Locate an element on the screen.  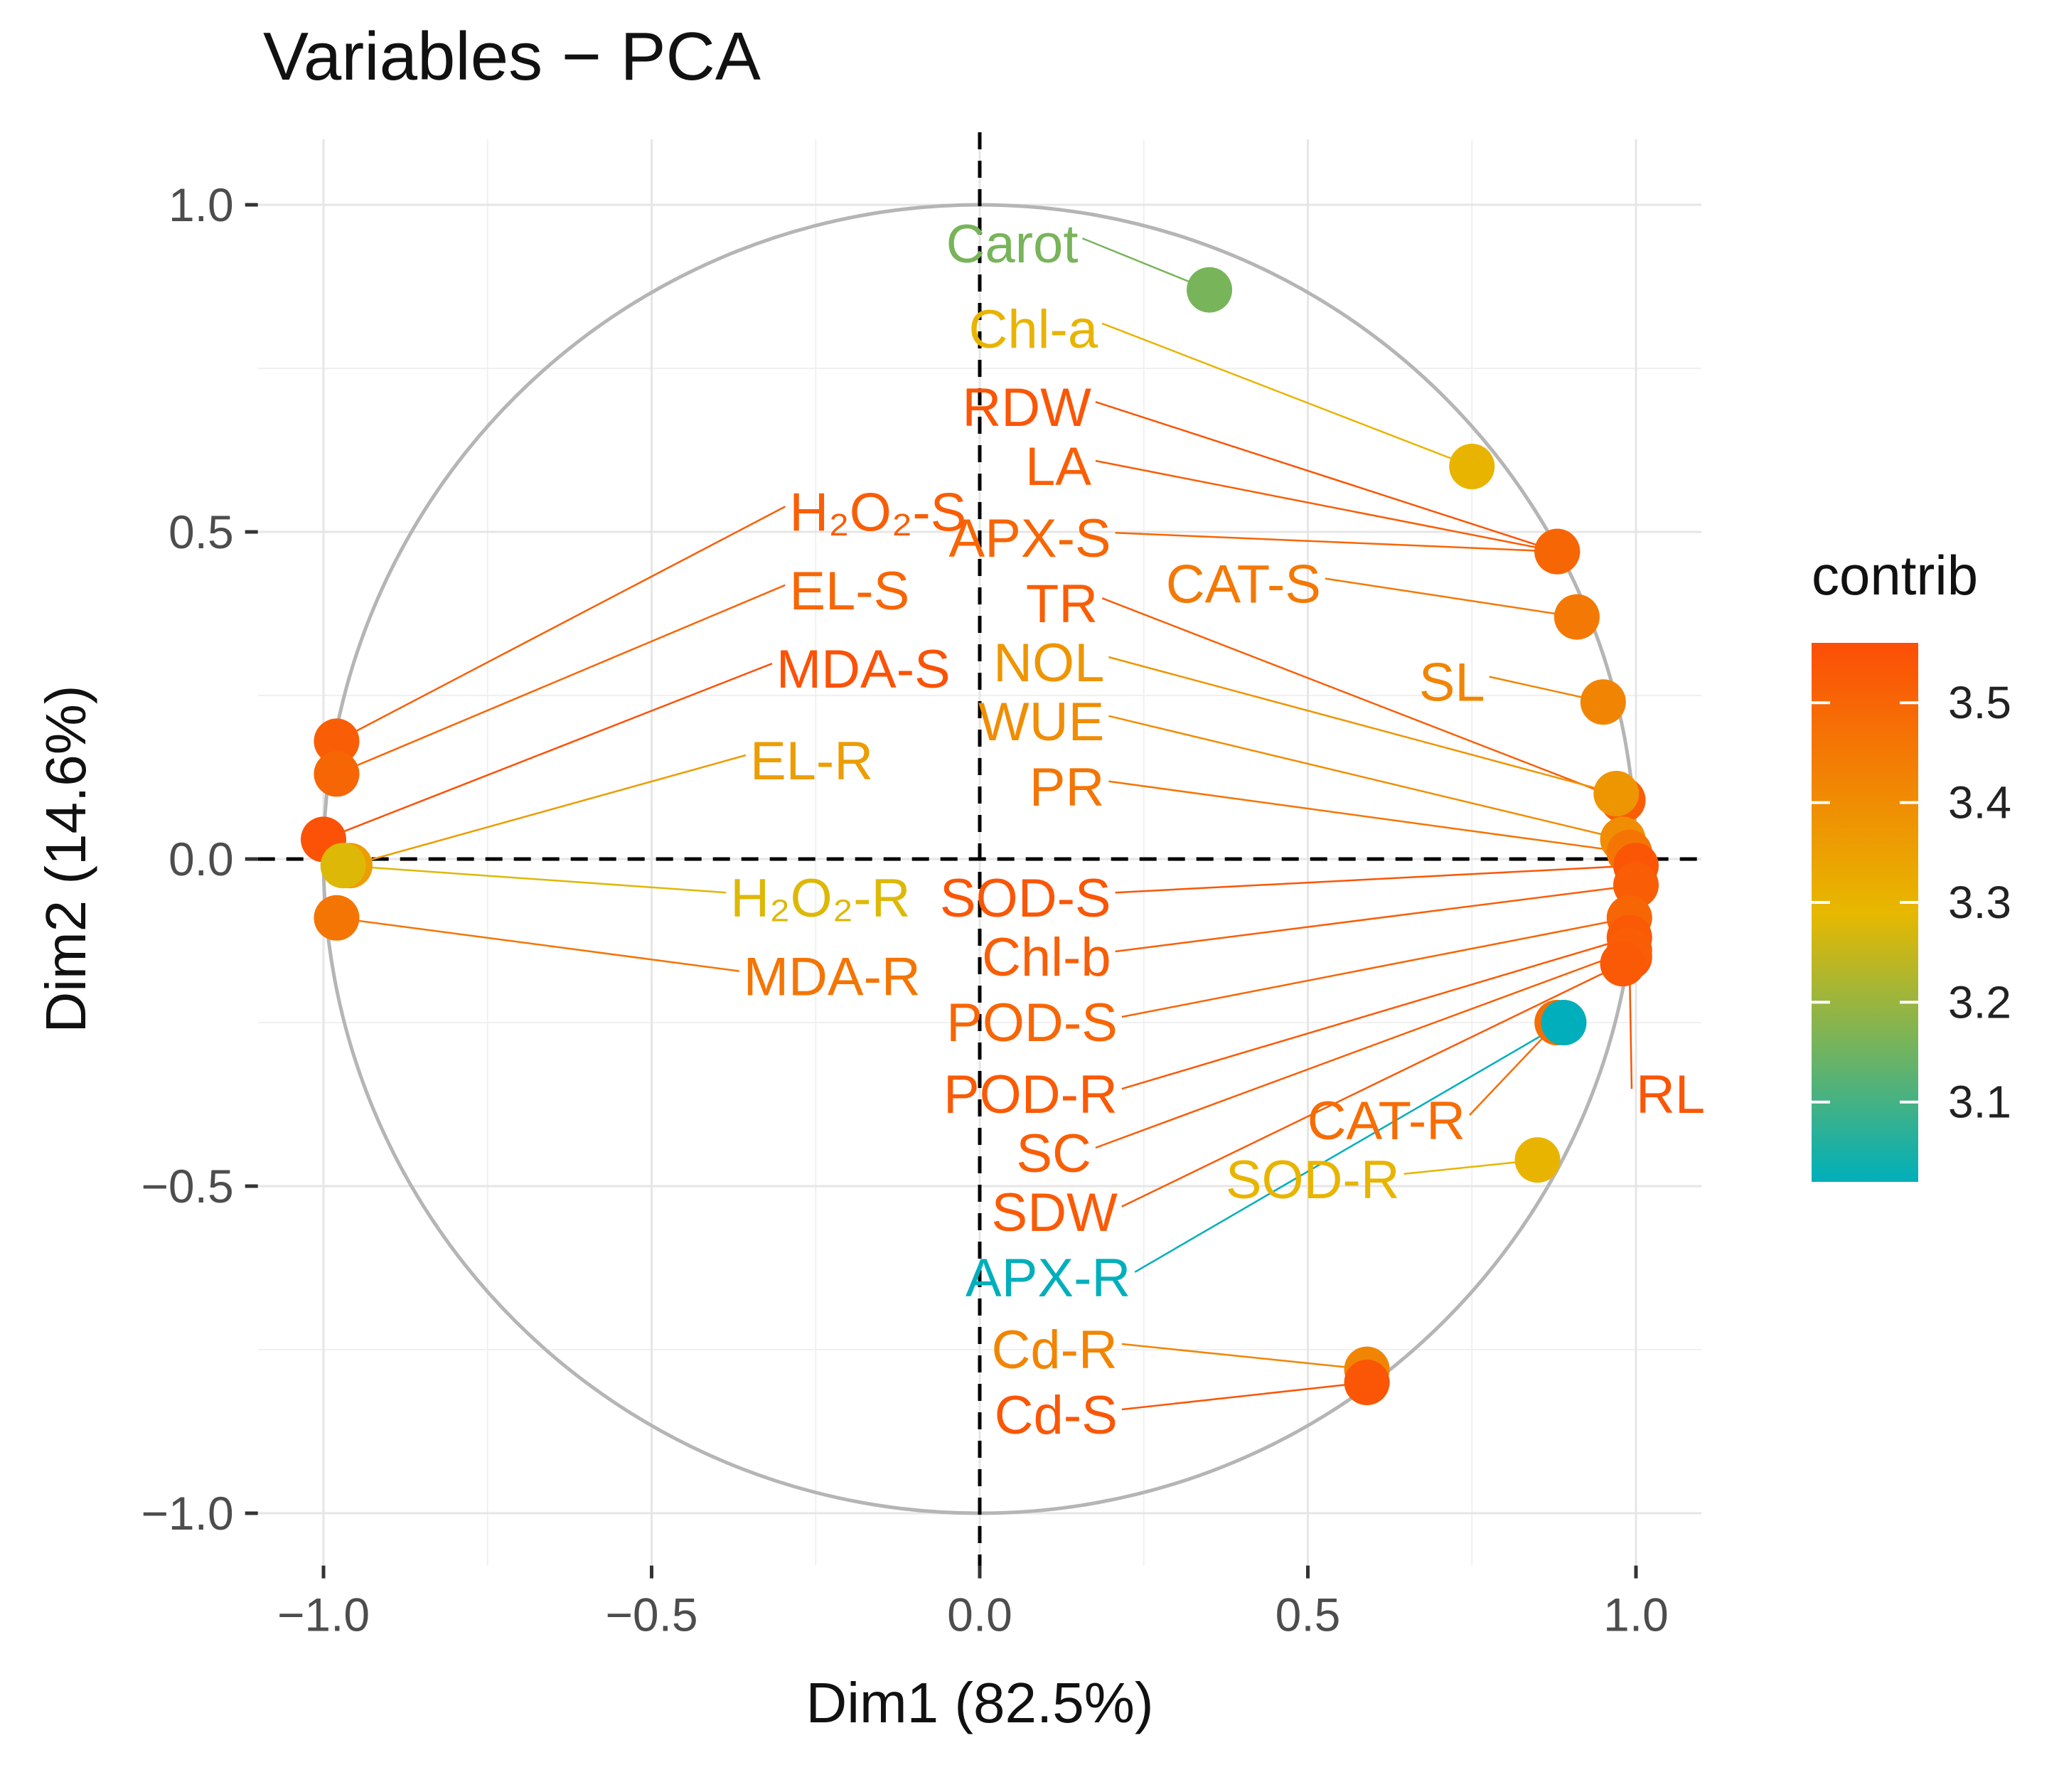
variable-label-15: RL is located at coordinates (1671, 1095).